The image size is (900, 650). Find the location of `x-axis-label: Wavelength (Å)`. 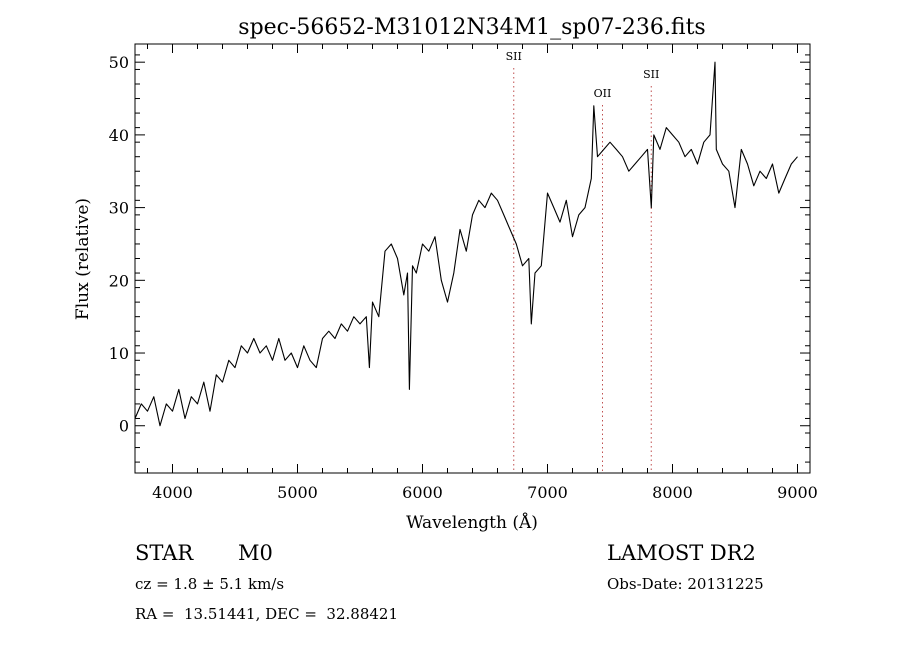

x-axis-label: Wavelength (Å) is located at coordinates (472, 522).